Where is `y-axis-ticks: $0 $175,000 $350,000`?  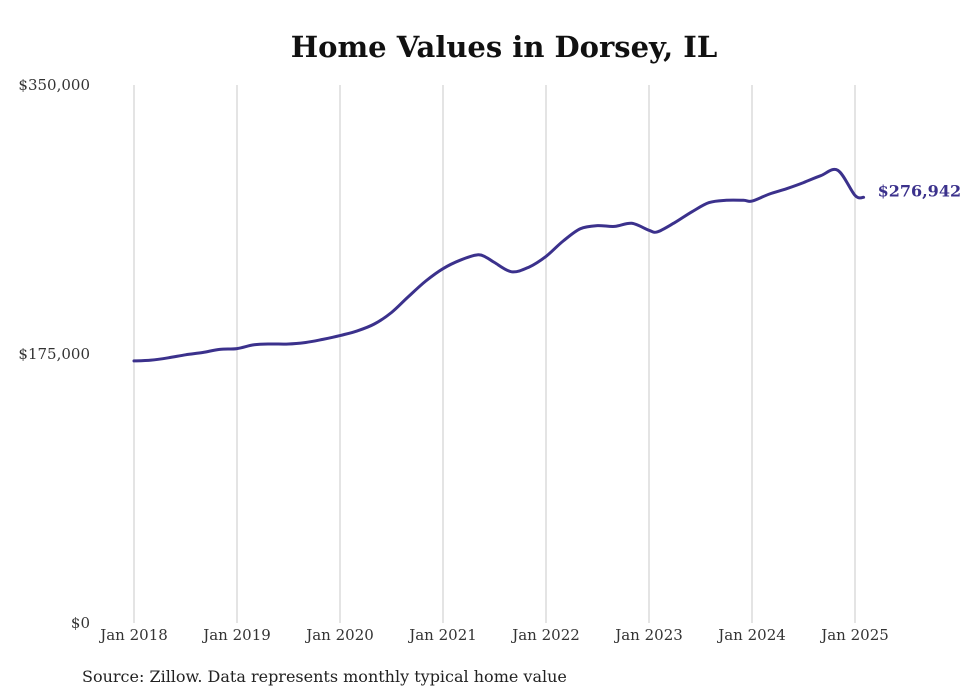 y-axis-ticks: $0 $175,000 $350,000 is located at coordinates (54, 354).